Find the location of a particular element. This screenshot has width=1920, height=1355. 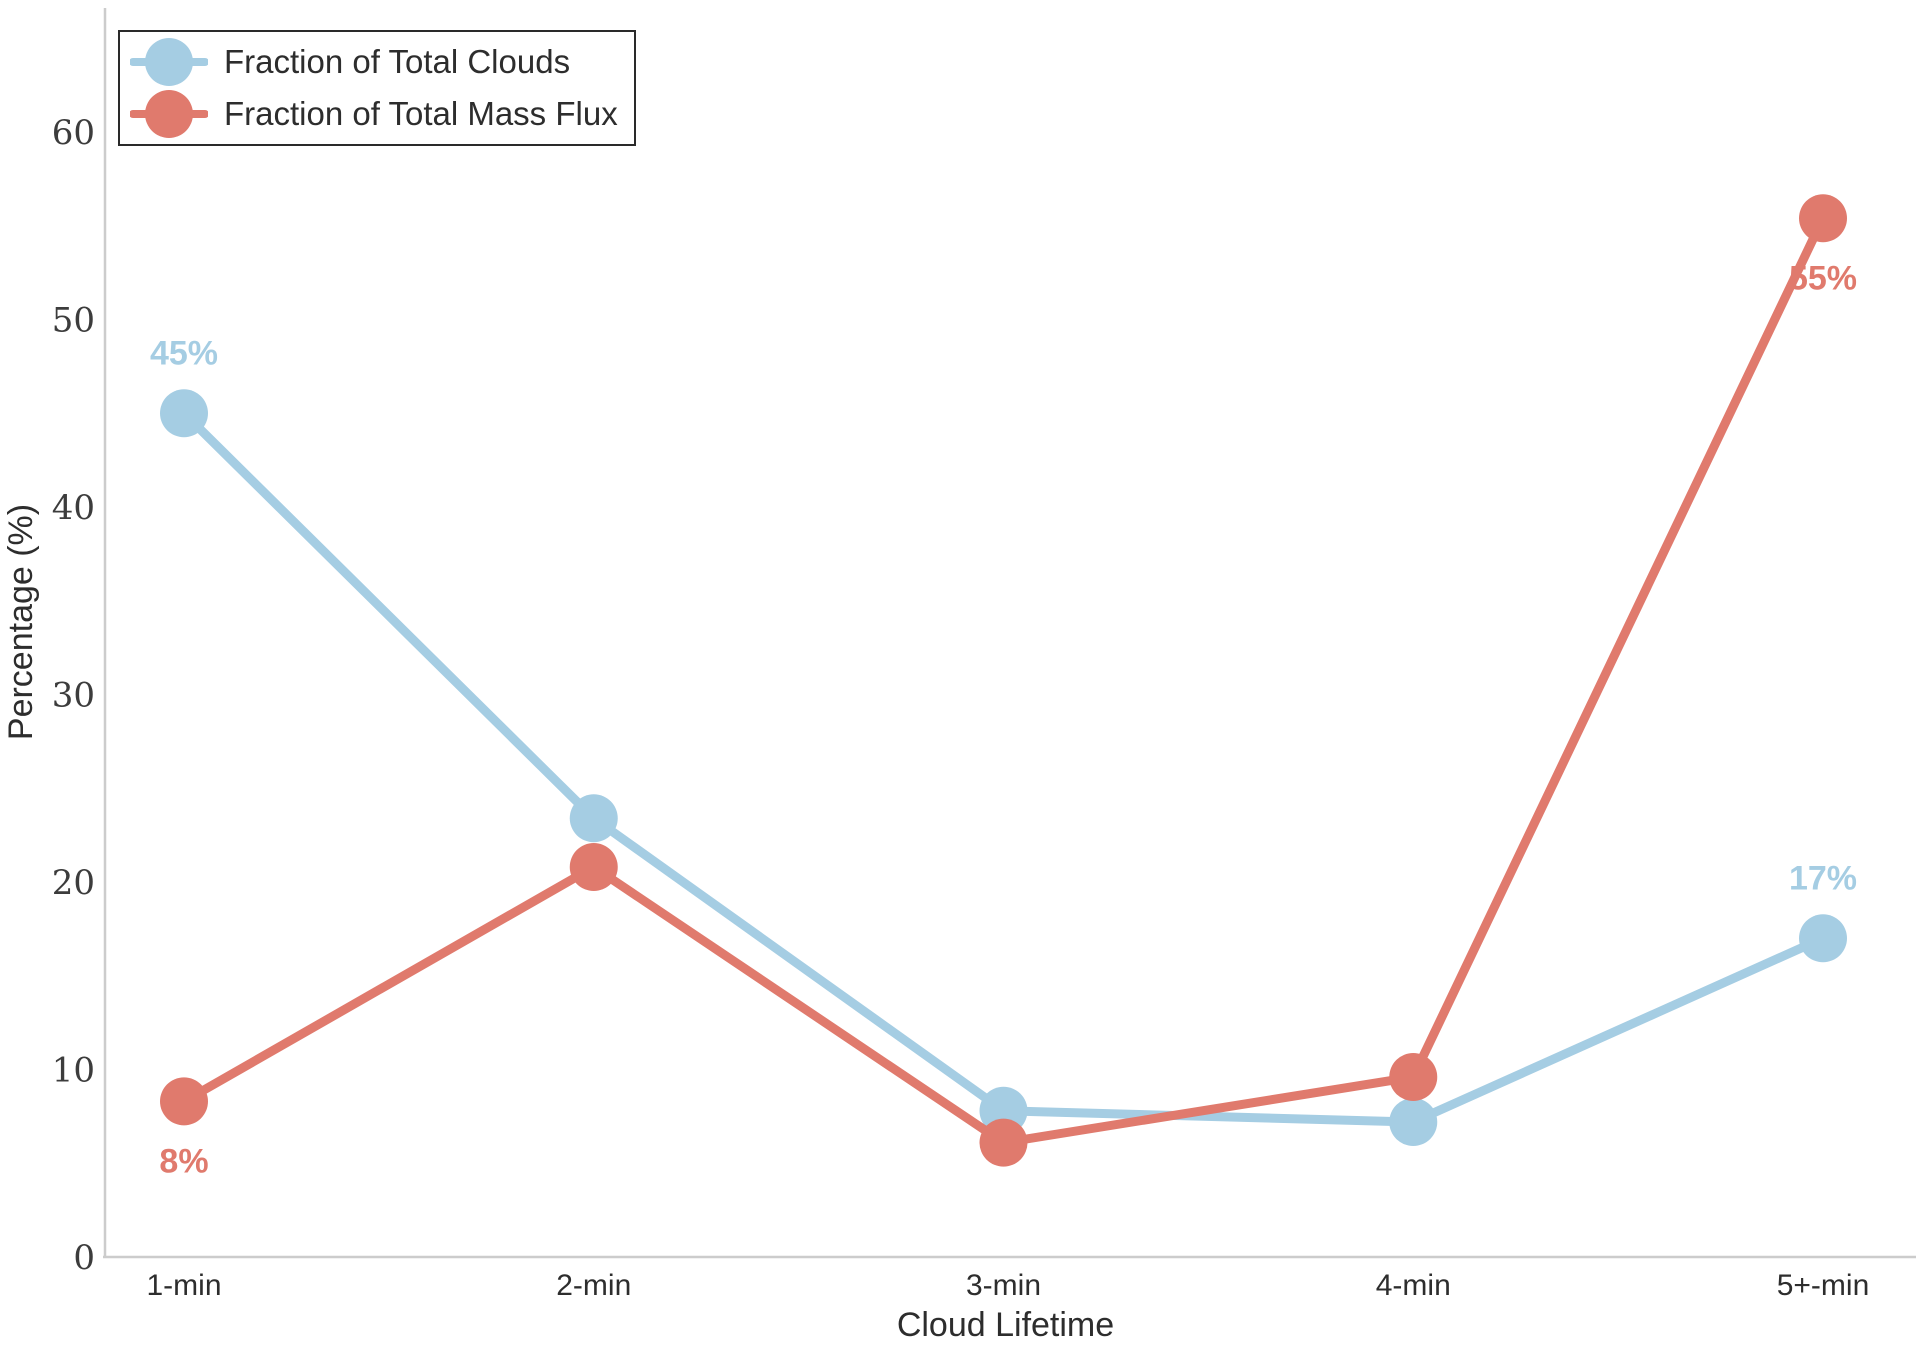

legend-item-1: Fraction of Total Mass Flux is located at coordinates (374, 114).